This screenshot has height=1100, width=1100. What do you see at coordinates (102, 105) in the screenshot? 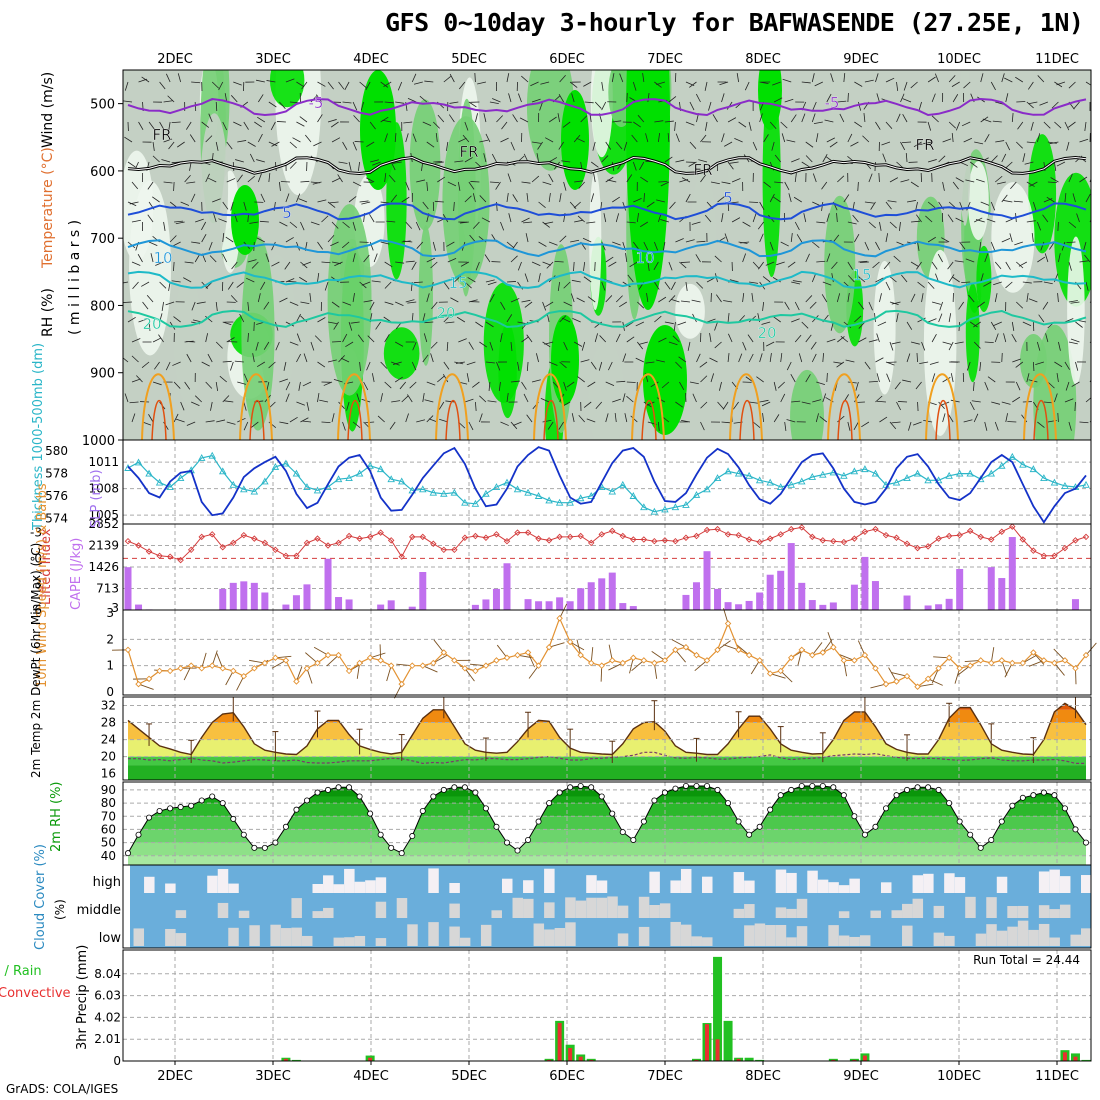
I see `pressure-tick-label: 500` at bounding box center [102, 105].